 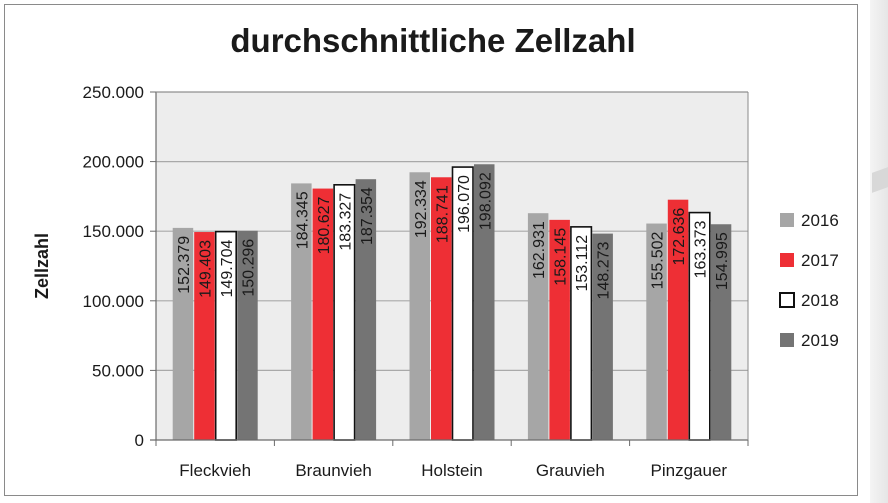 I want to click on data-label: 180.627, so click(x=324, y=225).